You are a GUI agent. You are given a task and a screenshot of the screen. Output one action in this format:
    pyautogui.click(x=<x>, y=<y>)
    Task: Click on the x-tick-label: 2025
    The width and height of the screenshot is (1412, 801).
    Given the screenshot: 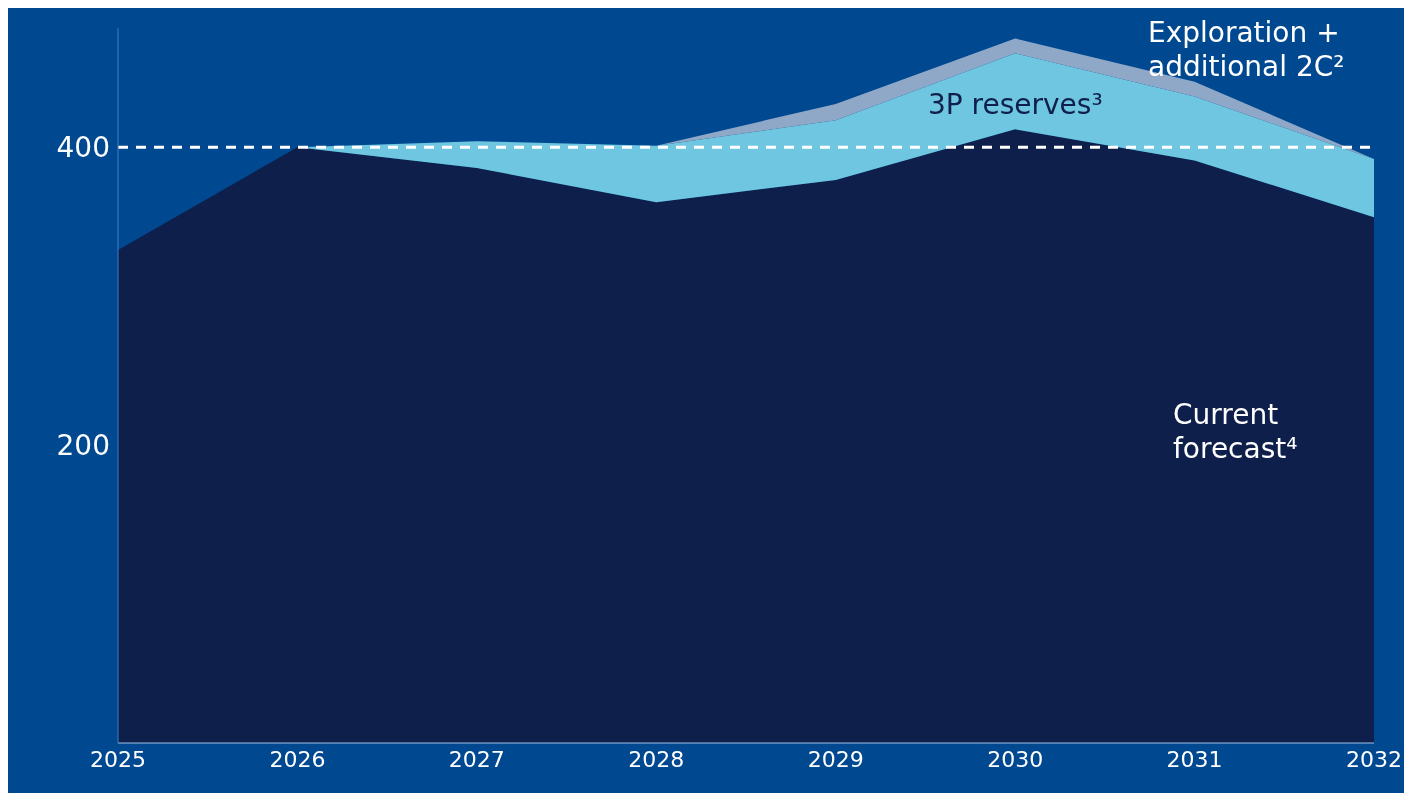 What is the action you would take?
    pyautogui.click(x=118, y=759)
    